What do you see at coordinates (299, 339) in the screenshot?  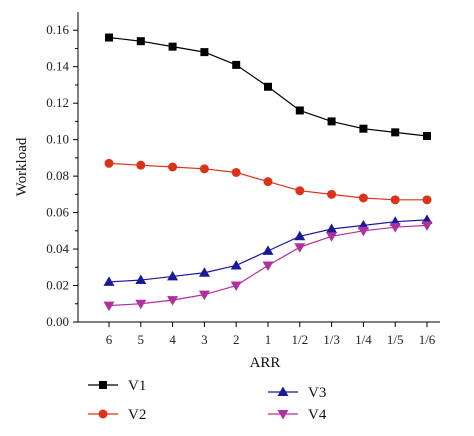 I see `x-tick-label: 1/2` at bounding box center [299, 339].